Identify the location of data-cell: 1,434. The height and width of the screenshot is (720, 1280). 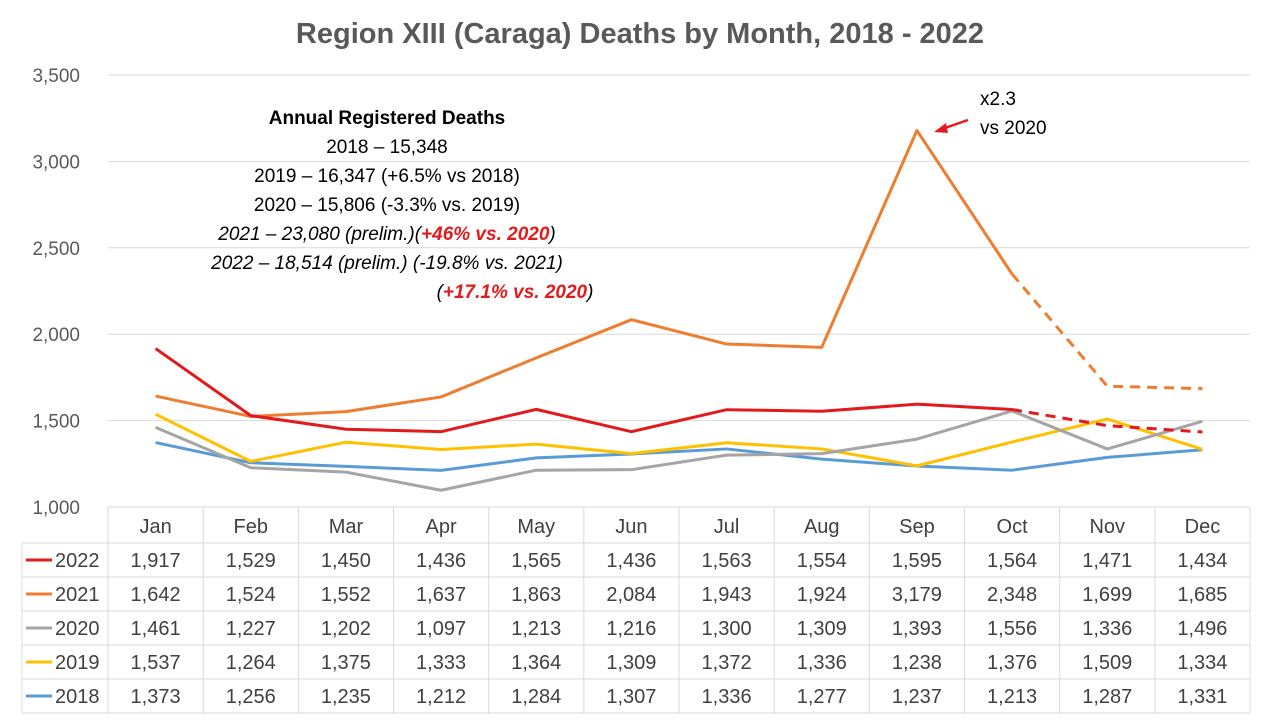
(1202, 561).